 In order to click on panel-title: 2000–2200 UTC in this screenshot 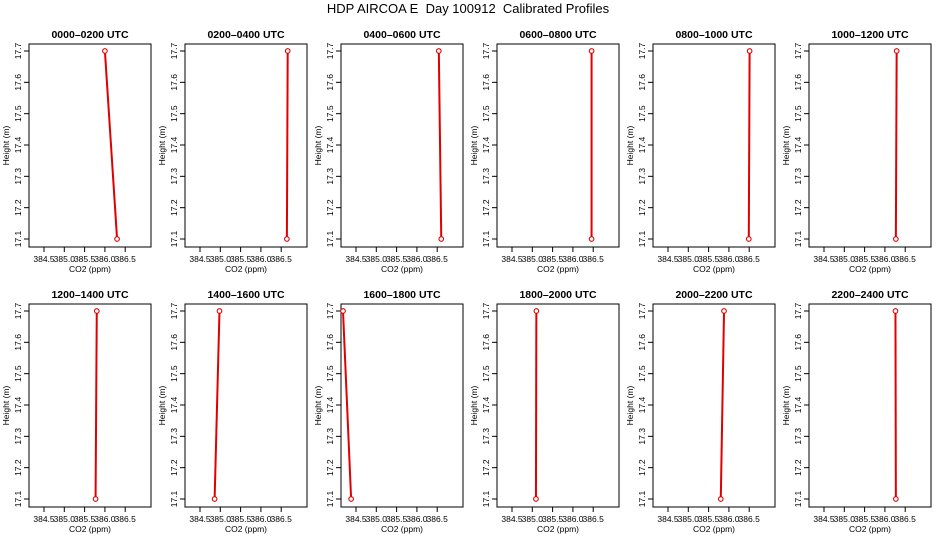, I will do `click(713, 295)`.